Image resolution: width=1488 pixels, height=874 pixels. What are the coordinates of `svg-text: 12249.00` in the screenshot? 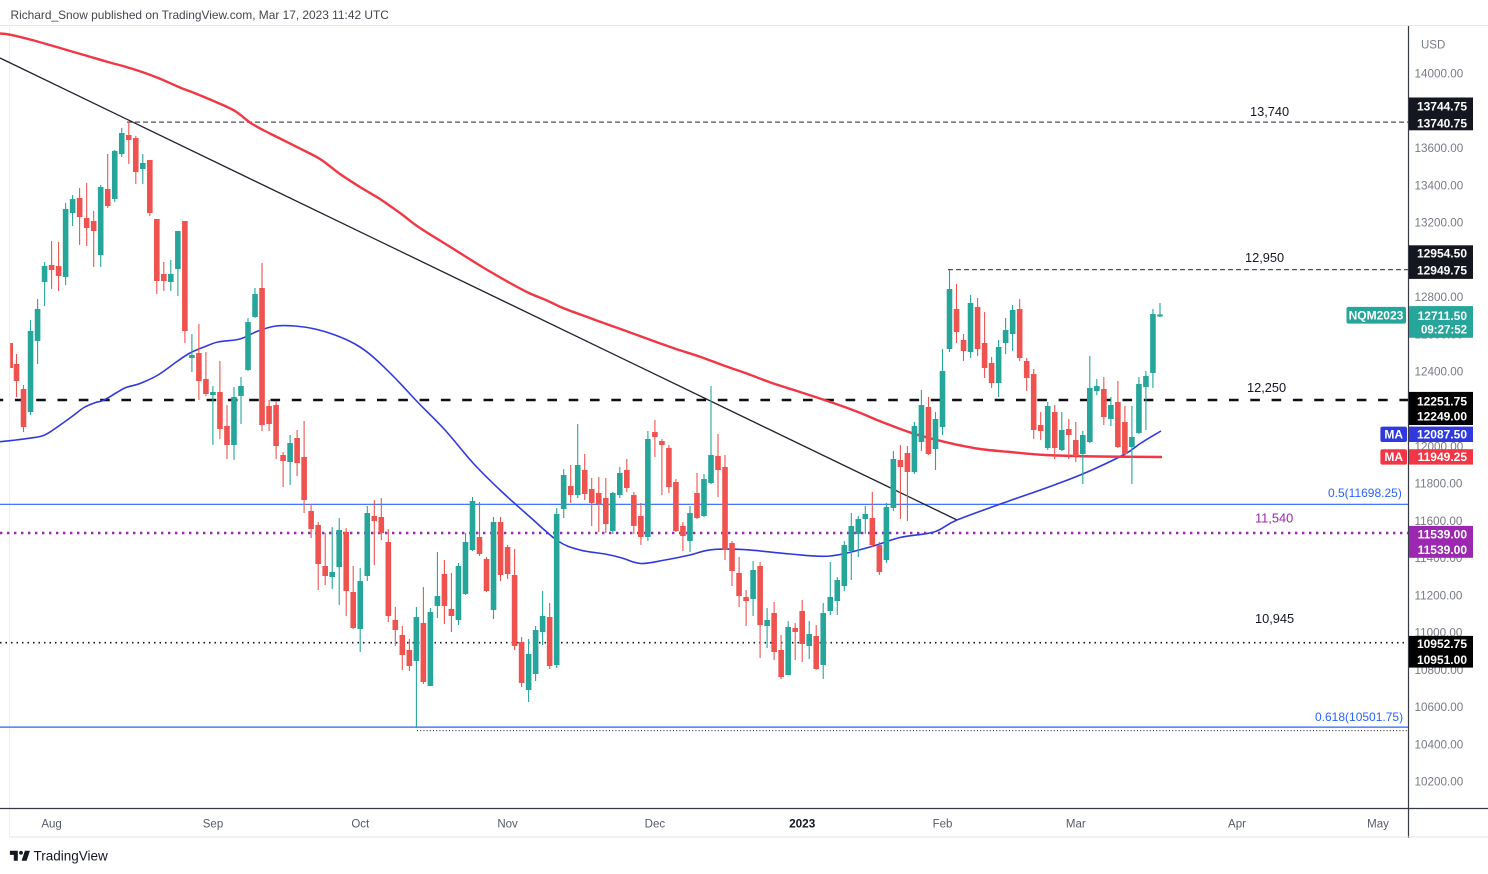 It's located at (1442, 417).